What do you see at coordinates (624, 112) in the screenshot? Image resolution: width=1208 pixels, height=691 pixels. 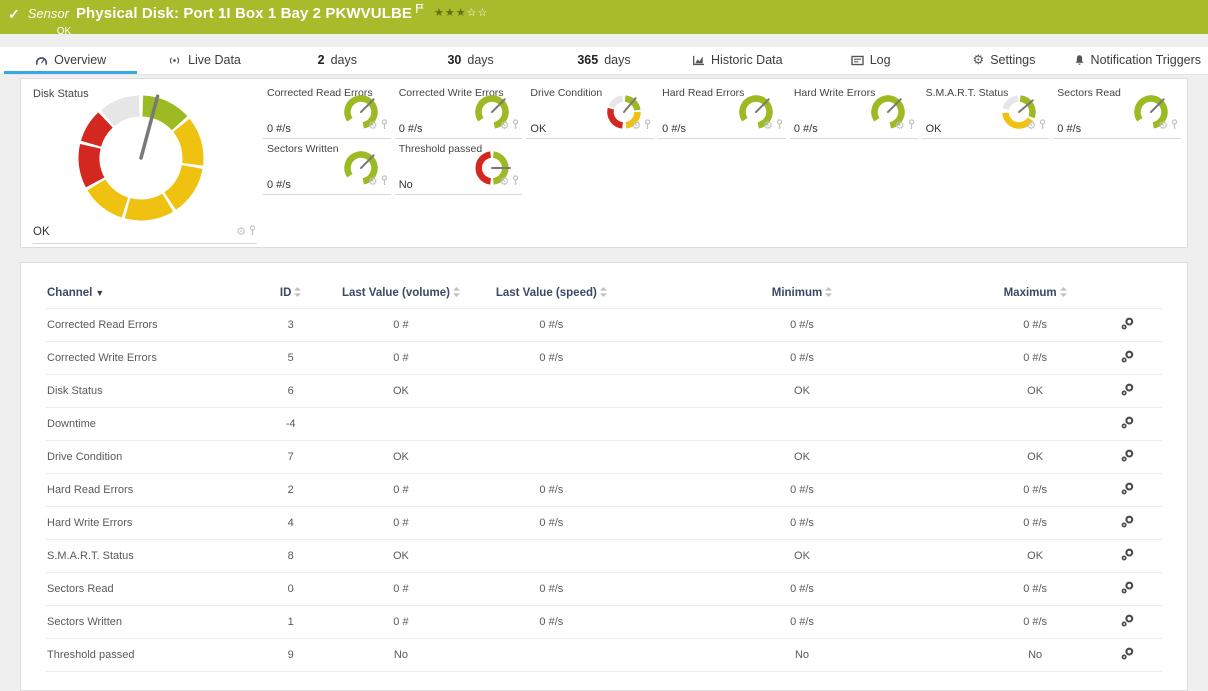 I see `gauge-drive-condition` at bounding box center [624, 112].